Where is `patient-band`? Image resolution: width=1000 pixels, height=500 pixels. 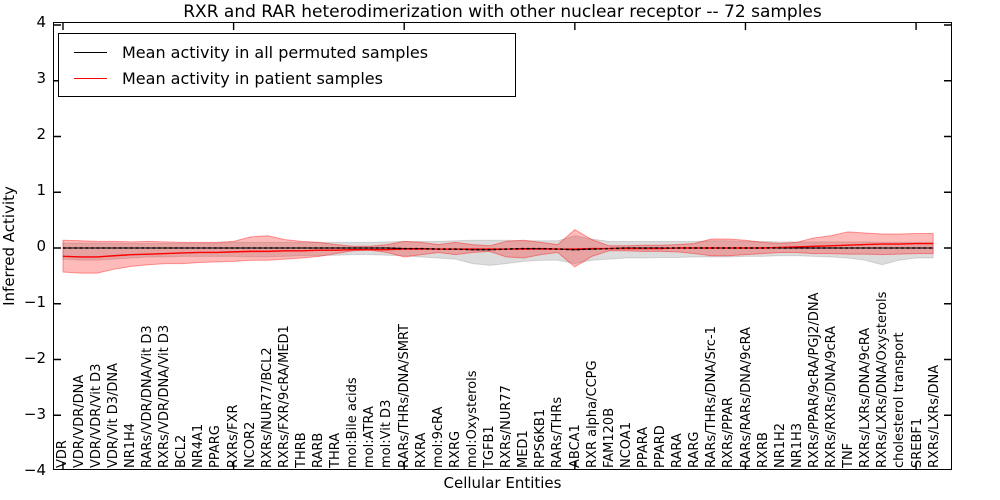 patient-band is located at coordinates (498, 251).